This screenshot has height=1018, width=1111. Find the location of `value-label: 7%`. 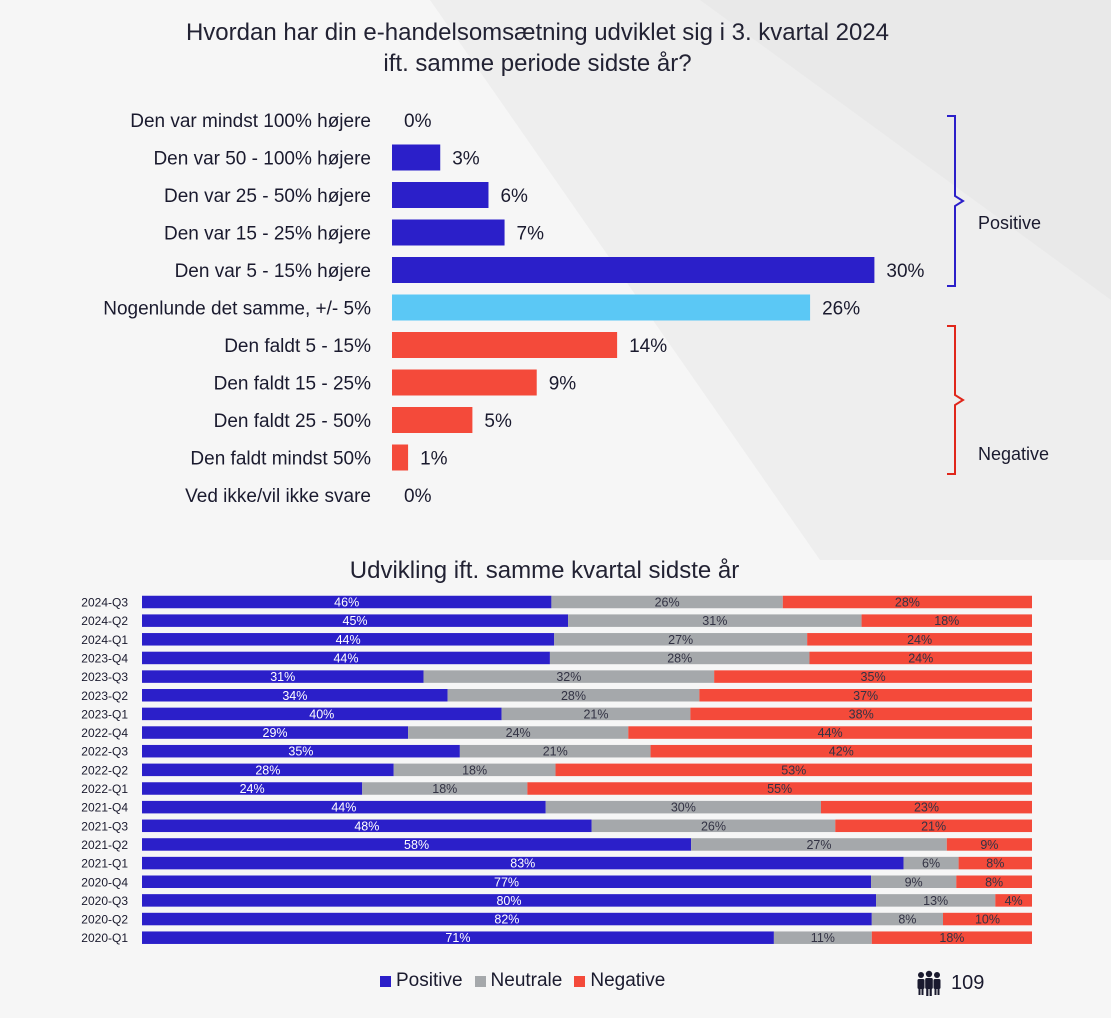

value-label: 7% is located at coordinates (531, 234).